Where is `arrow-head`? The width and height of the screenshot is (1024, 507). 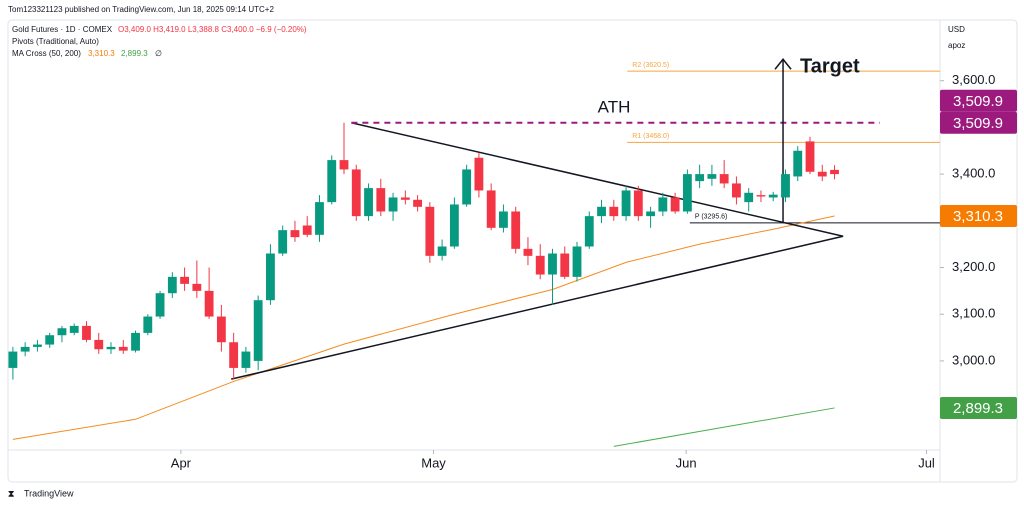 arrow-head is located at coordinates (783, 64).